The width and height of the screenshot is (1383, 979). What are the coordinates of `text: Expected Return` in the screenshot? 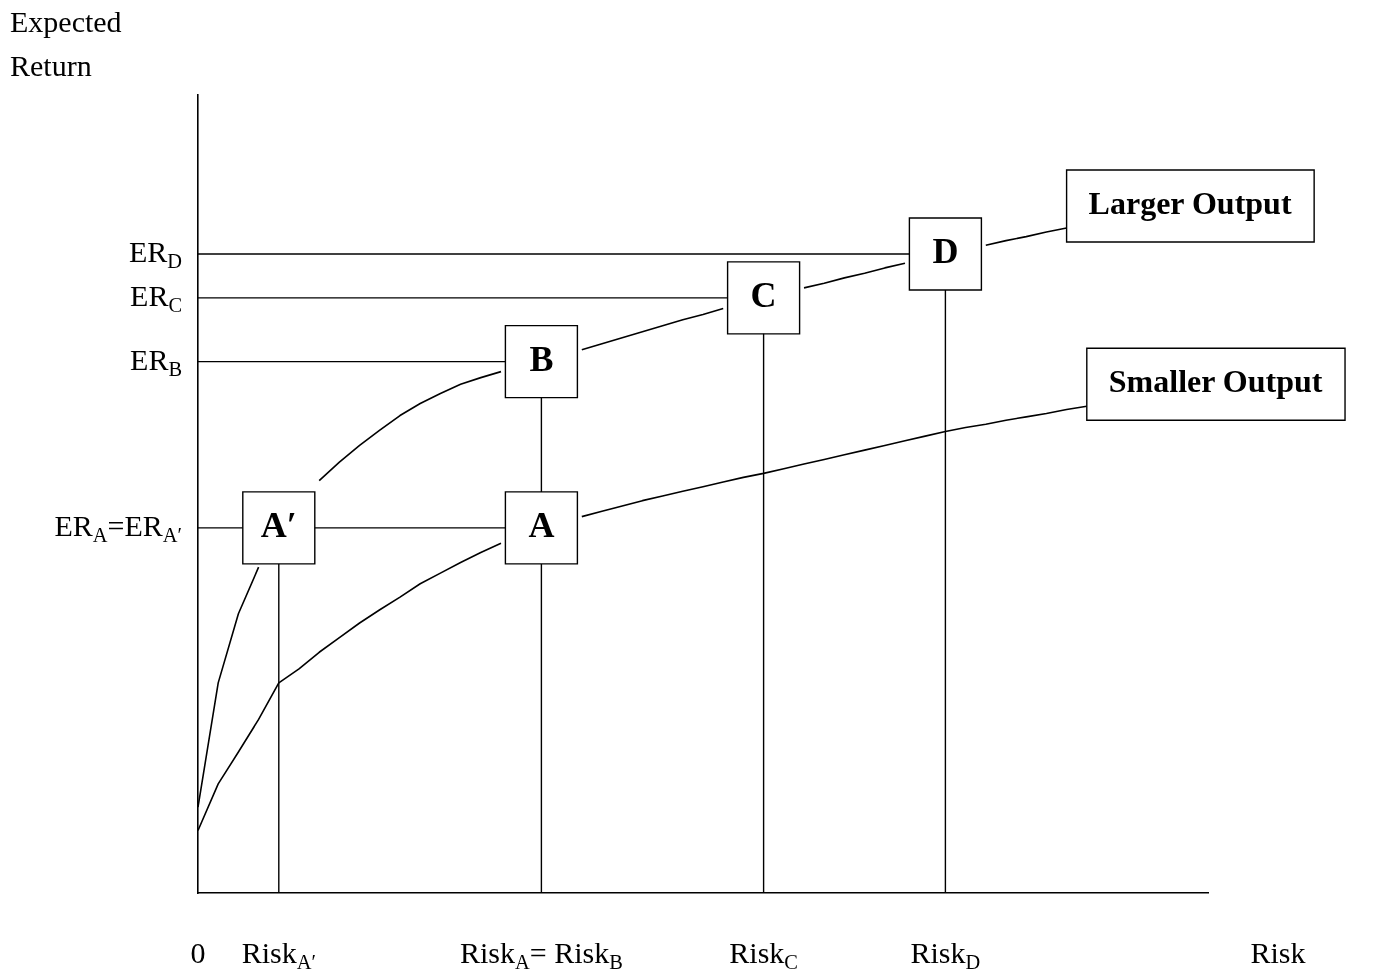 It's located at (66, 43).